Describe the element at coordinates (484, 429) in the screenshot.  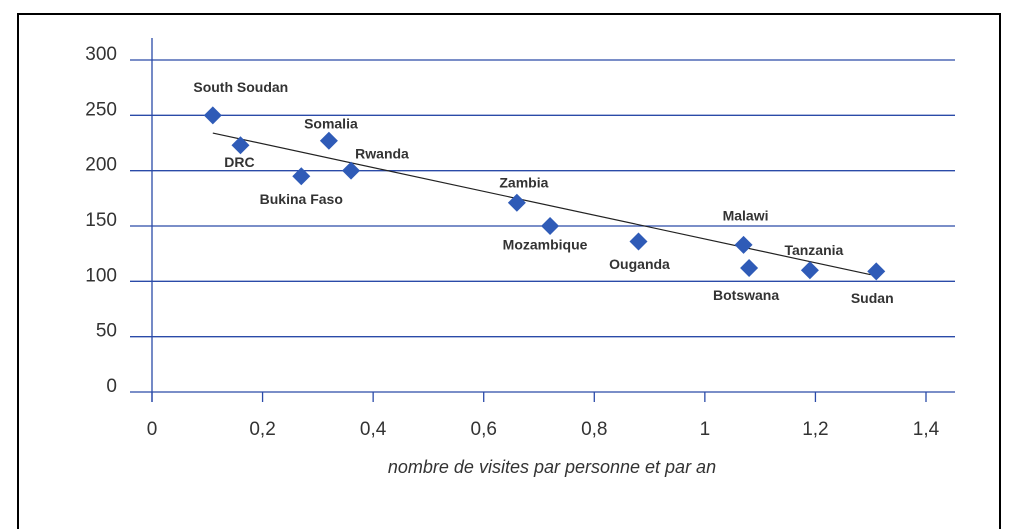
I see `x-tick-label: 0,6` at that location.